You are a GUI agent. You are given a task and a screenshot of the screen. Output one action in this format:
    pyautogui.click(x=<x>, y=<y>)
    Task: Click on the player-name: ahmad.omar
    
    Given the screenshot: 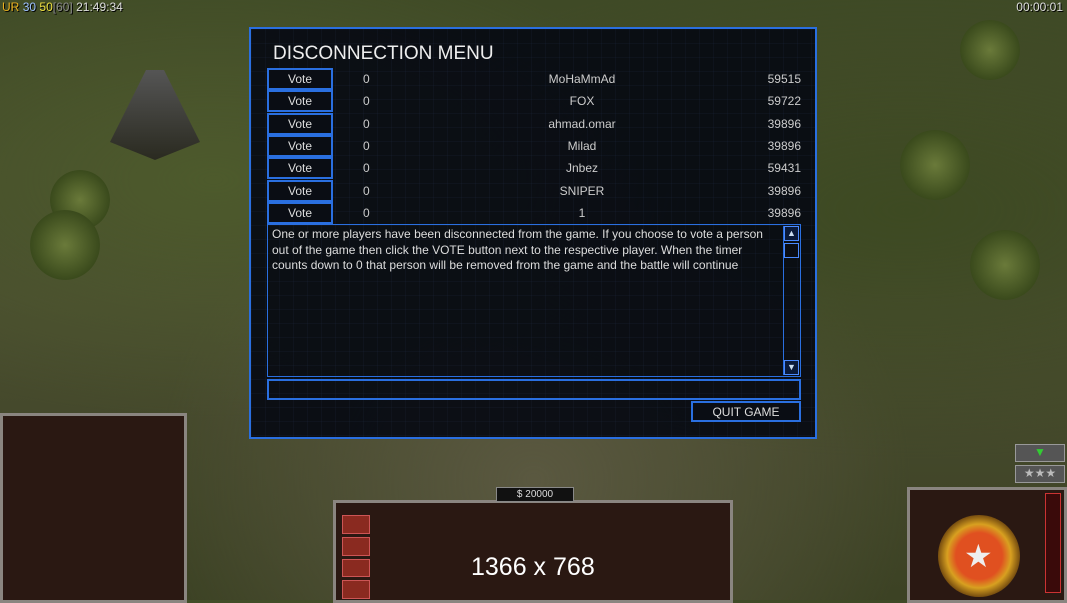 What is the action you would take?
    pyautogui.click(x=582, y=123)
    